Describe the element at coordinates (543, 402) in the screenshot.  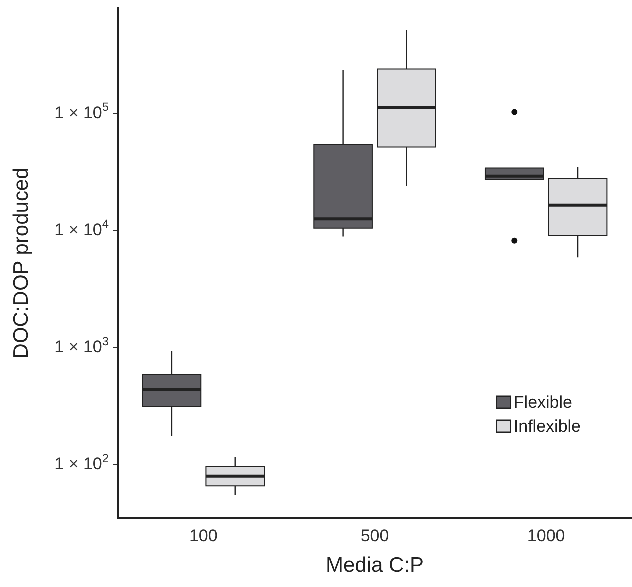
I see `legend-label: Flexible` at that location.